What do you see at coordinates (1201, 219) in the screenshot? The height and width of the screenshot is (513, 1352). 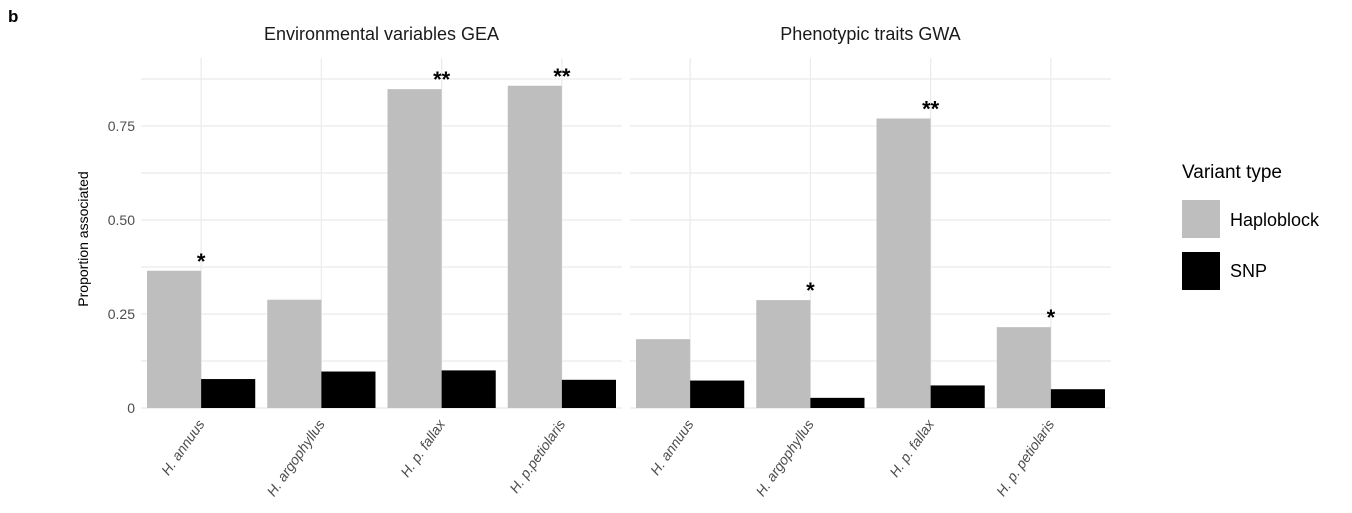 I see `legend-swatch-haploblock` at bounding box center [1201, 219].